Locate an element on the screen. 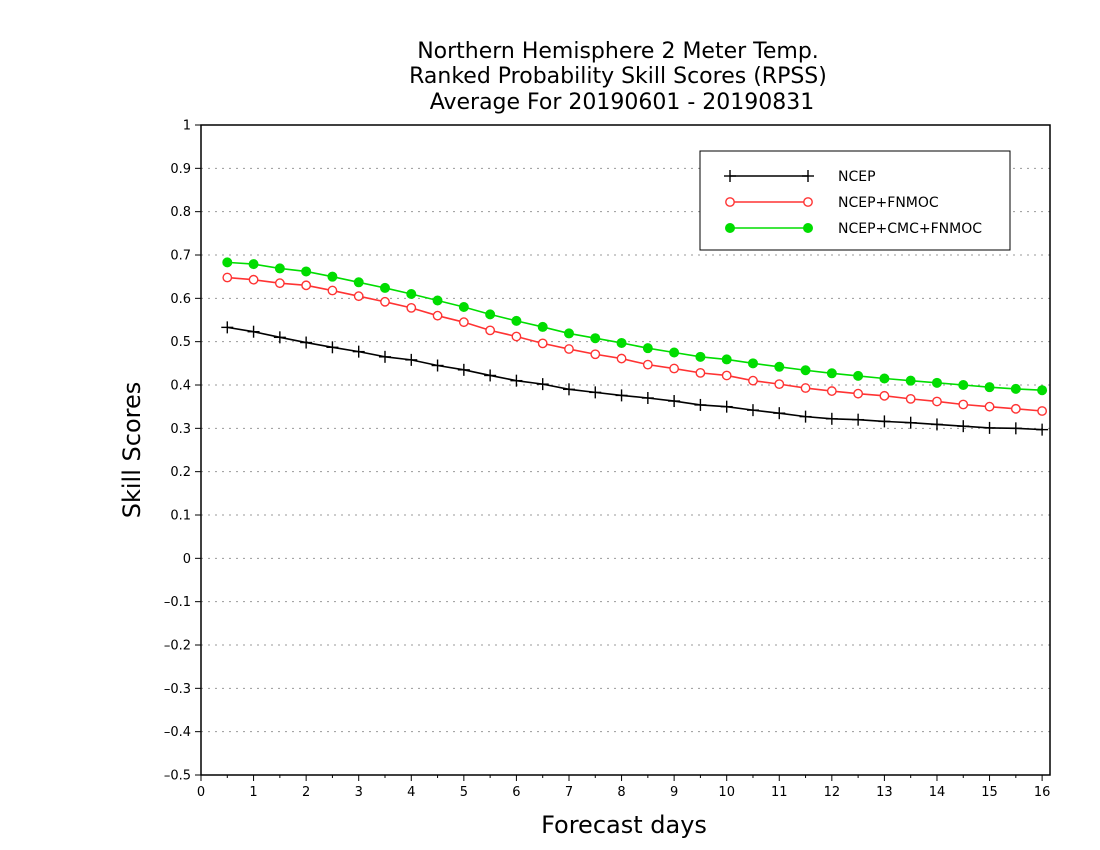  legend: NCEP NCEP+FNMOC NCEP+CMC+FNMOC is located at coordinates (855, 200).